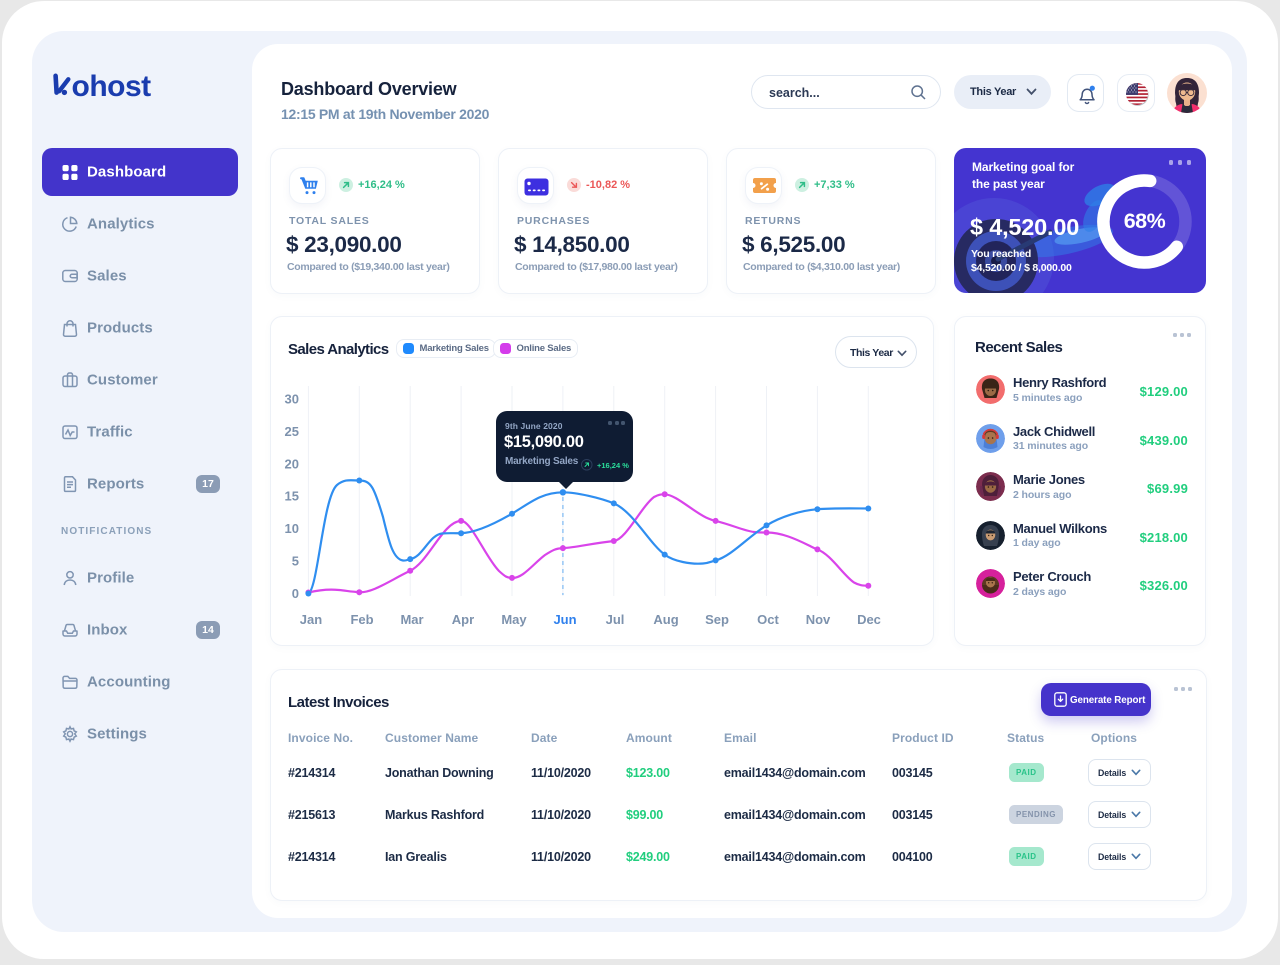  What do you see at coordinates (295, 561) in the screenshot?
I see `svg-text: 5` at bounding box center [295, 561].